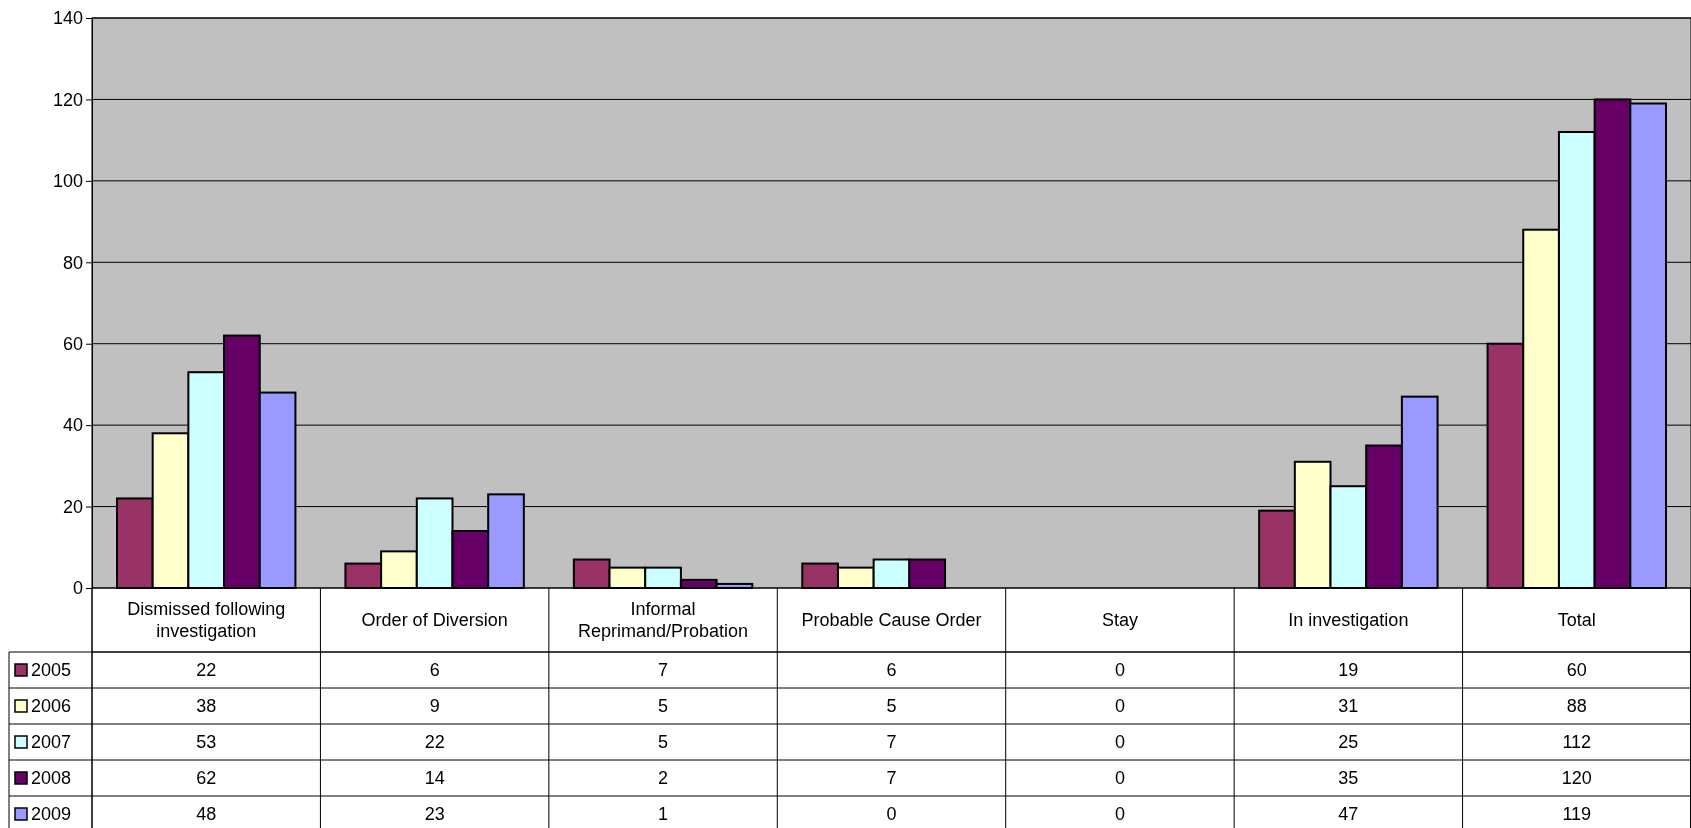 This screenshot has height=828, width=1691. What do you see at coordinates (206, 814) in the screenshot?
I see `data-label: 48` at bounding box center [206, 814].